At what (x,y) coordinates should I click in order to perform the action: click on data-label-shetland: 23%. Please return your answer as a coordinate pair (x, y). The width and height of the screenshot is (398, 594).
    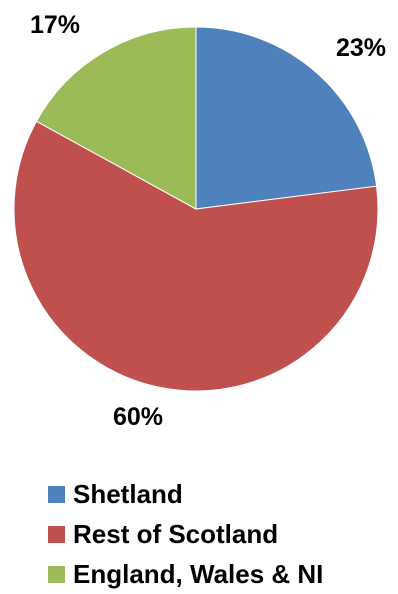
    Looking at the image, I should click on (361, 48).